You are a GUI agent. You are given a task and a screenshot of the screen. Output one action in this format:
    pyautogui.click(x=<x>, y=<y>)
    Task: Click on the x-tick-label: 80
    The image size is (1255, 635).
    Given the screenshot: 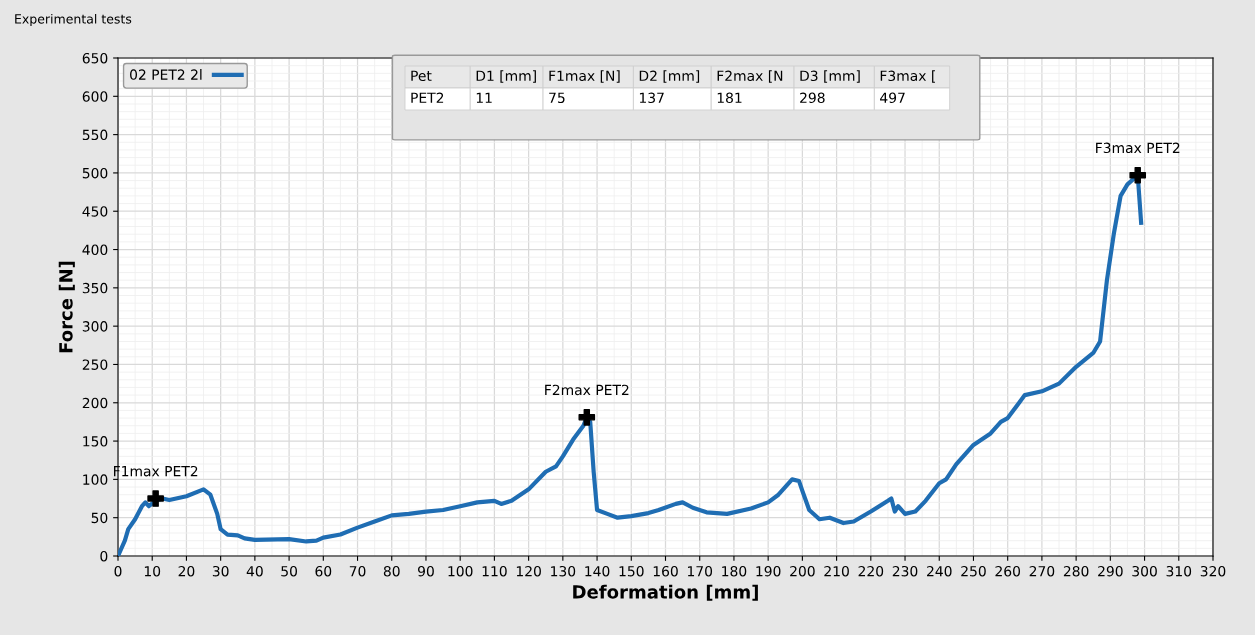 What is the action you would take?
    pyautogui.click(x=391, y=571)
    